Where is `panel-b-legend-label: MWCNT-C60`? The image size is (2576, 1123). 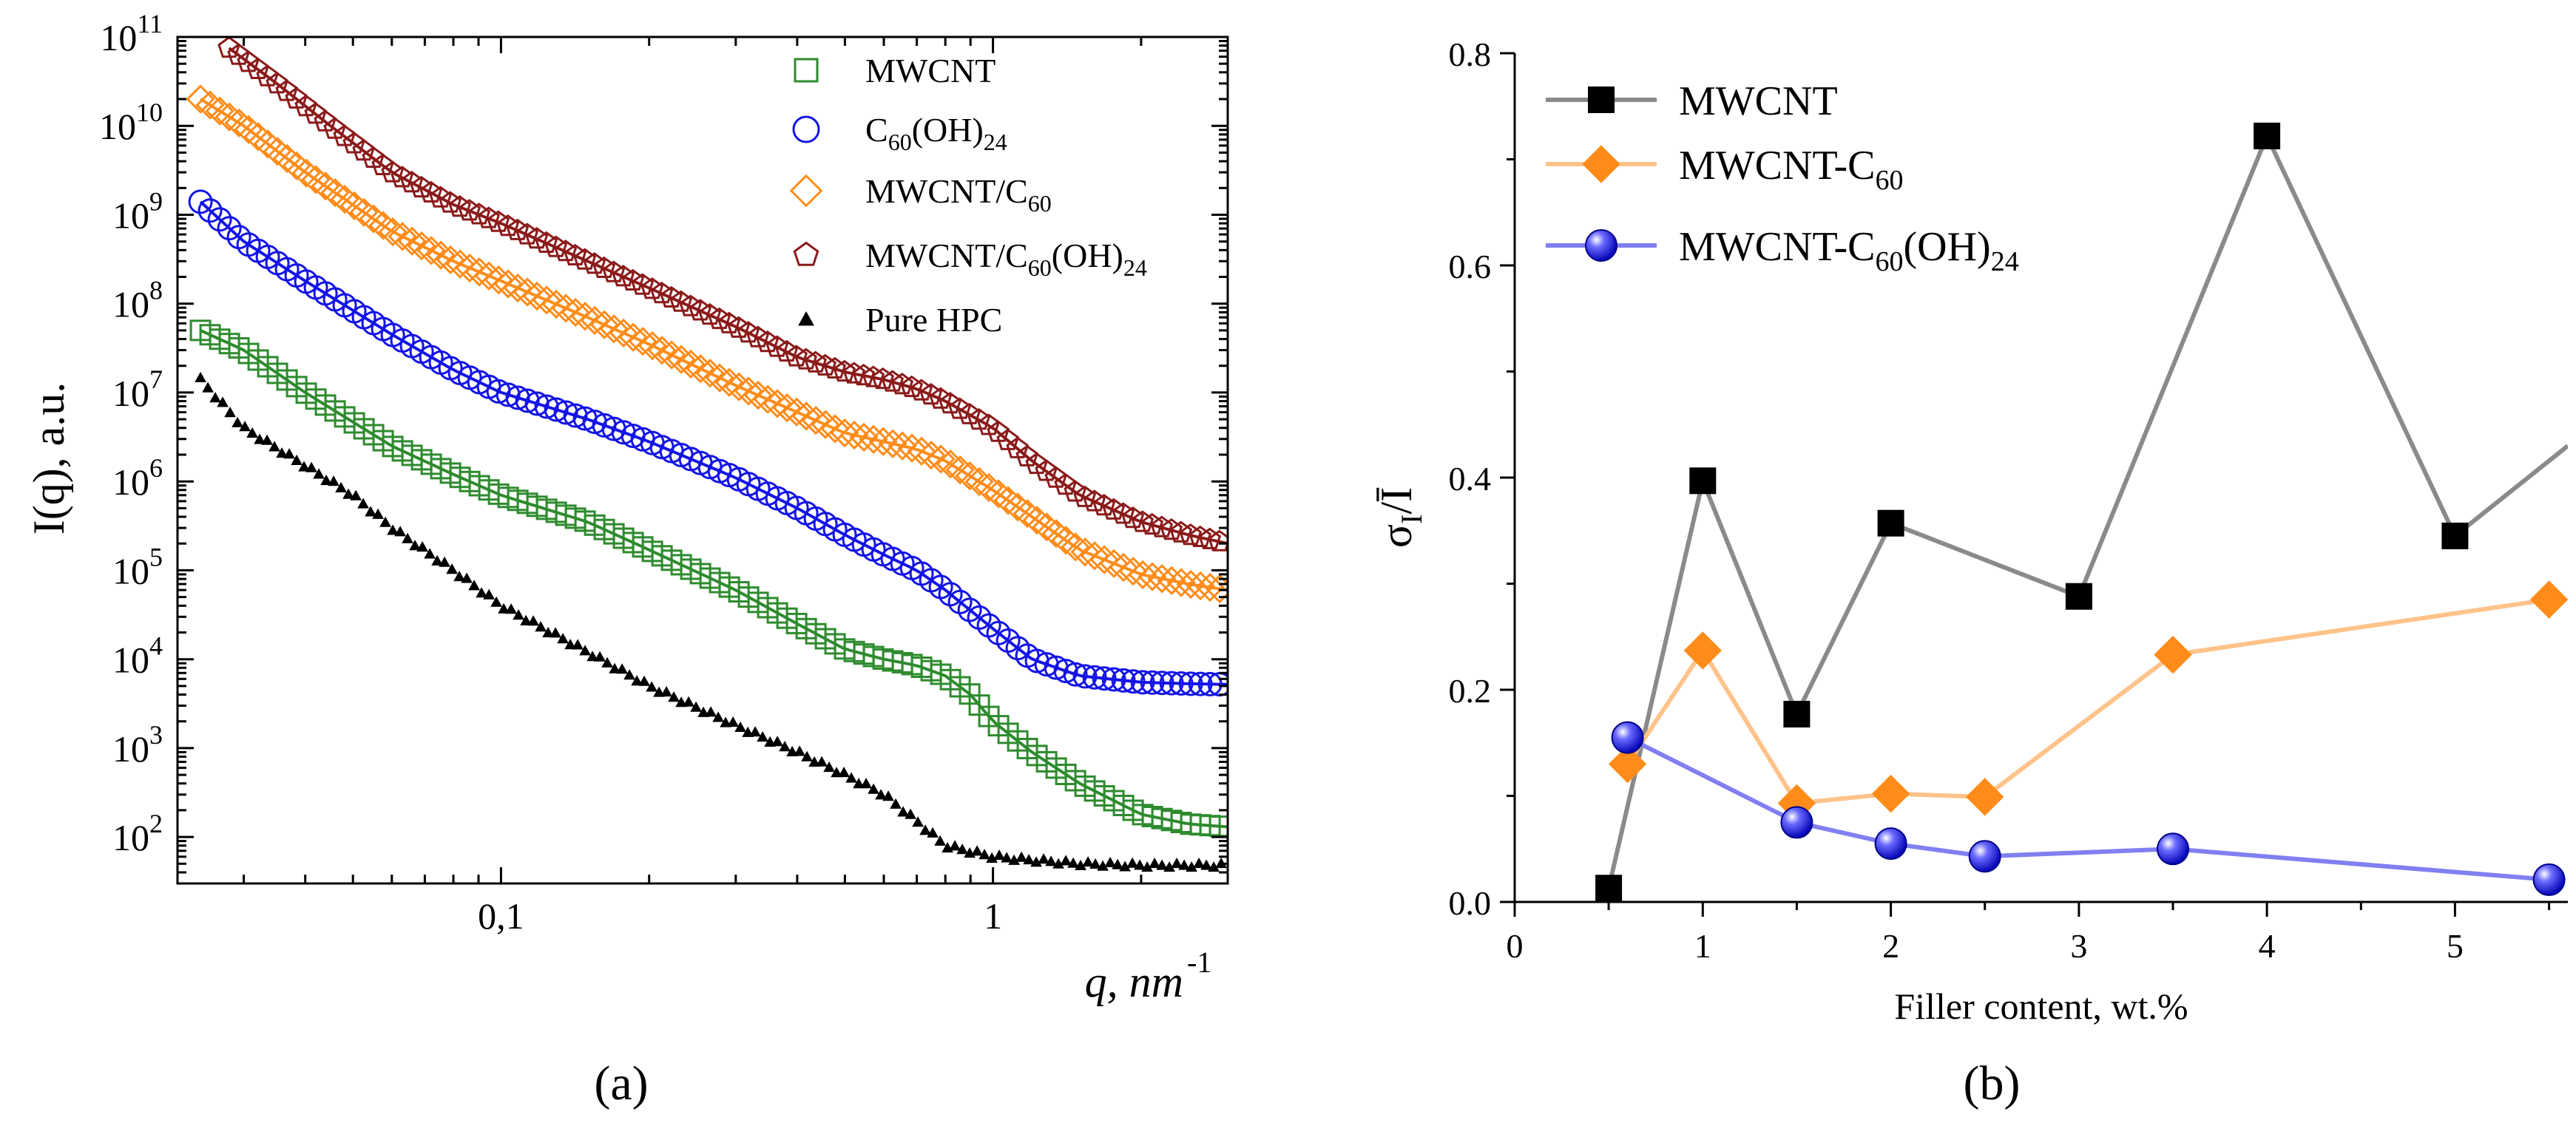 panel-b-legend-label: MWCNT-C60 is located at coordinates (1791, 169).